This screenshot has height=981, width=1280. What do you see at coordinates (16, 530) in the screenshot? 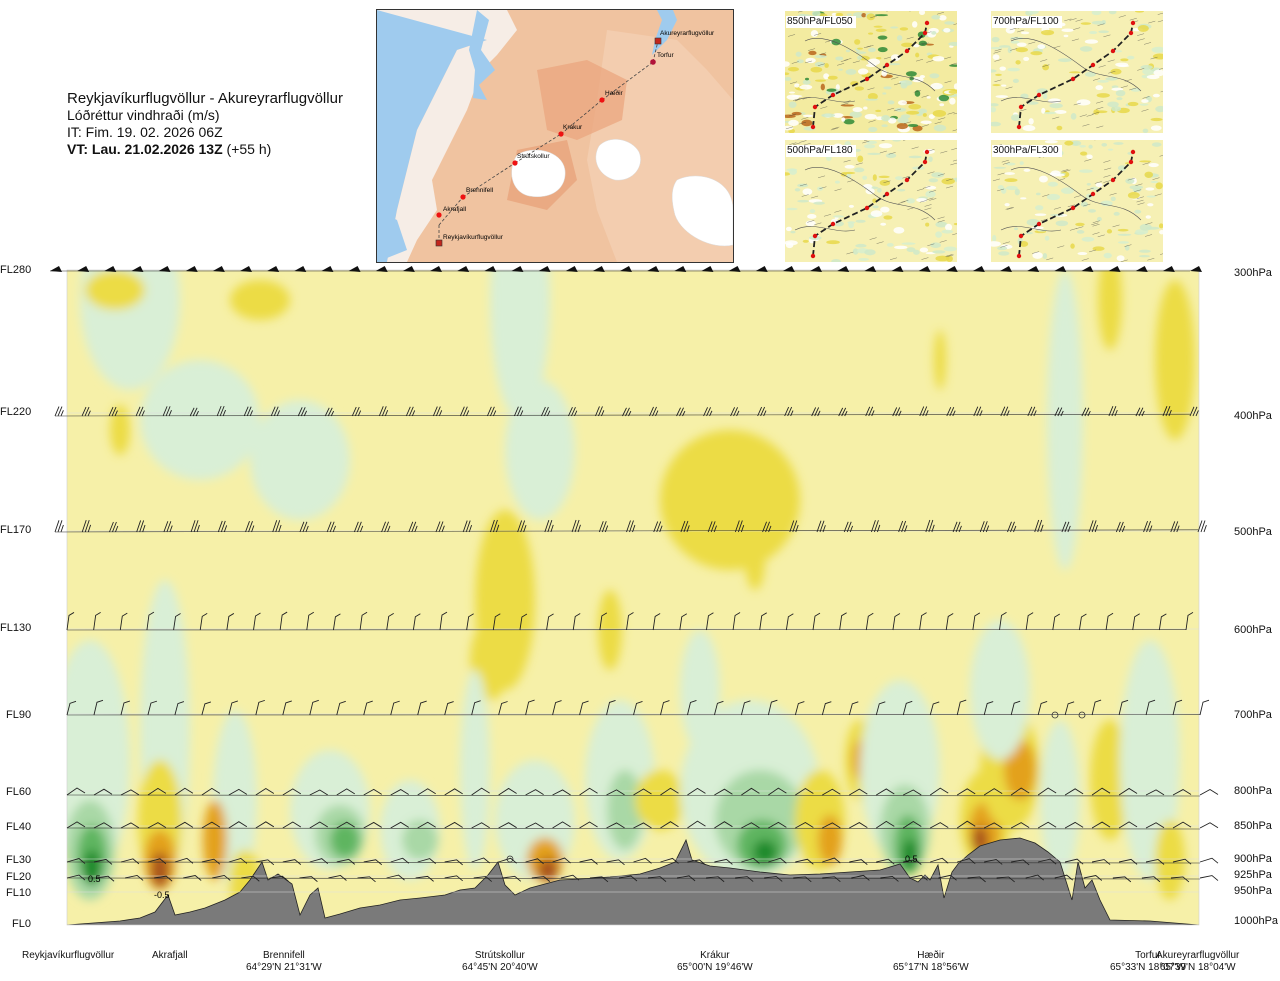
I see `y-left-fl170: FL170` at bounding box center [16, 530].